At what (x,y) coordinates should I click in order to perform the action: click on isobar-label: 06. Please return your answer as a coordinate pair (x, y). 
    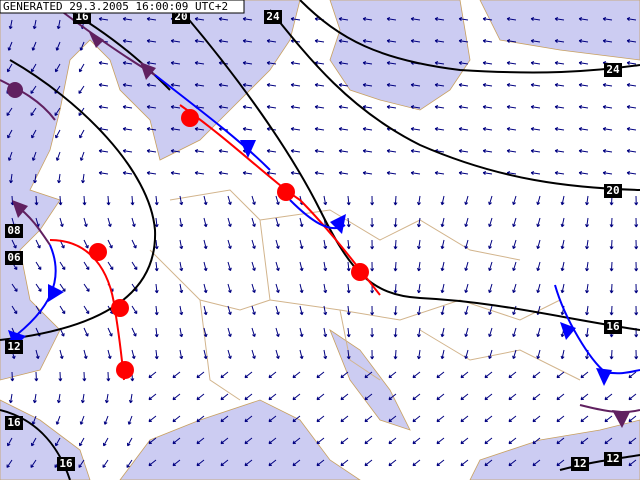
    Looking at the image, I should click on (14, 257).